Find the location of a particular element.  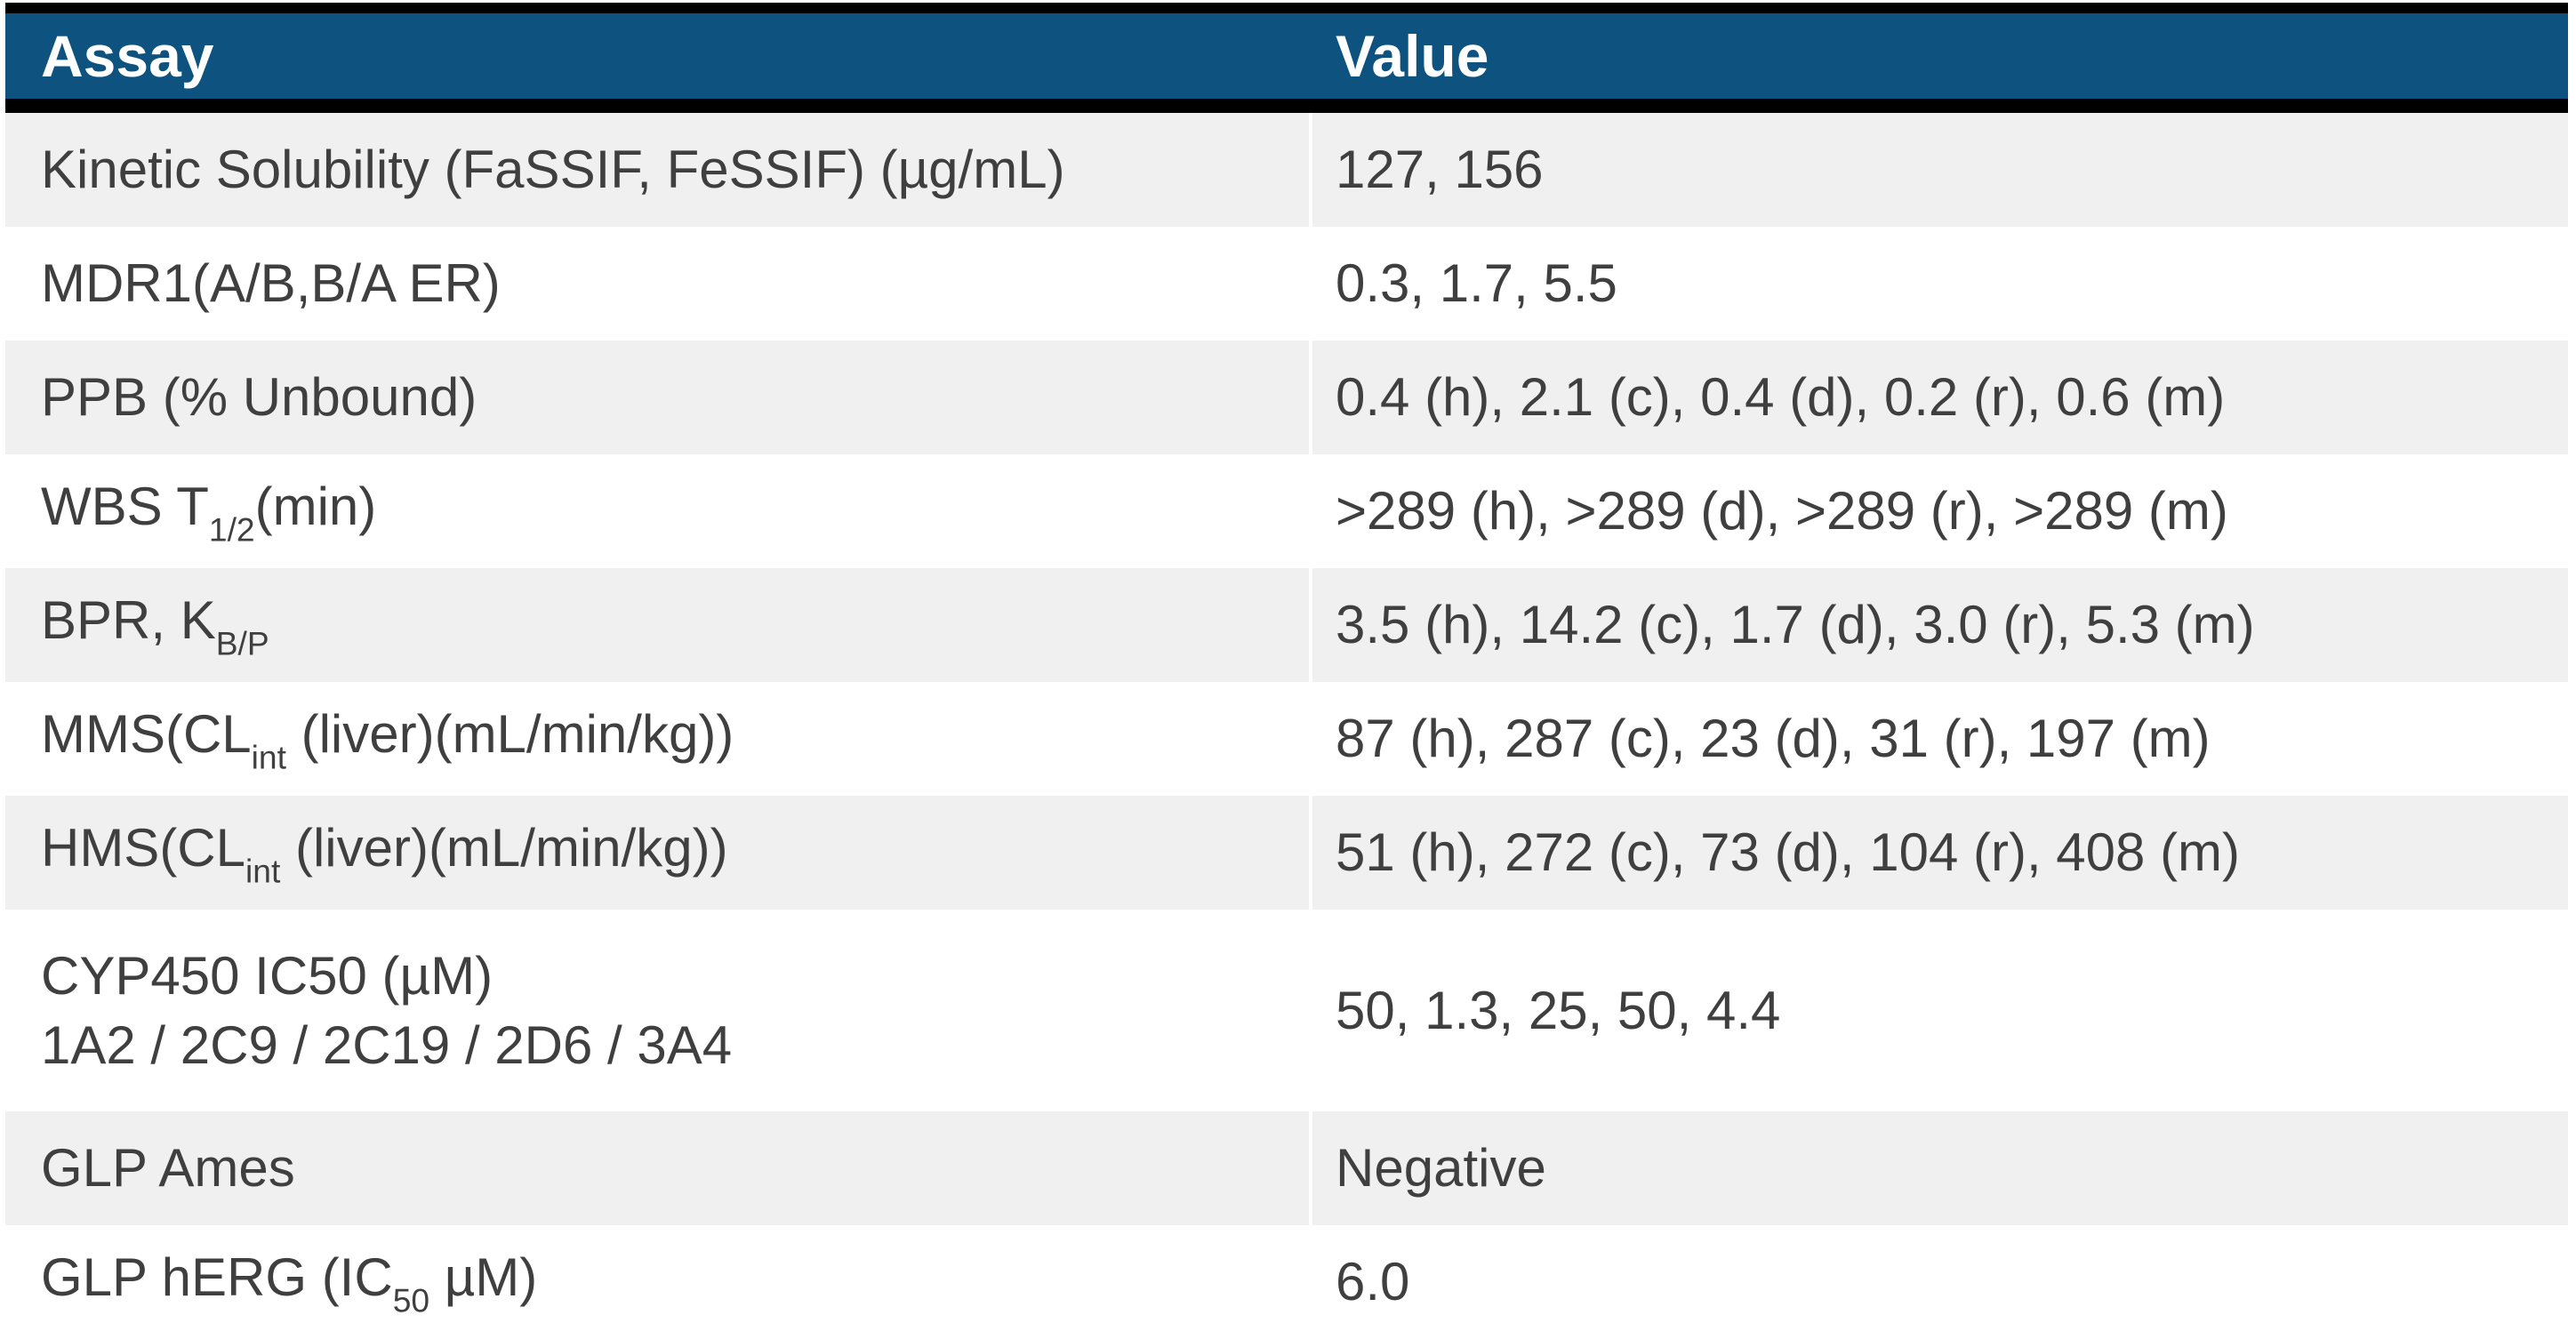

column-header-assay: Assay is located at coordinates (658, 63).